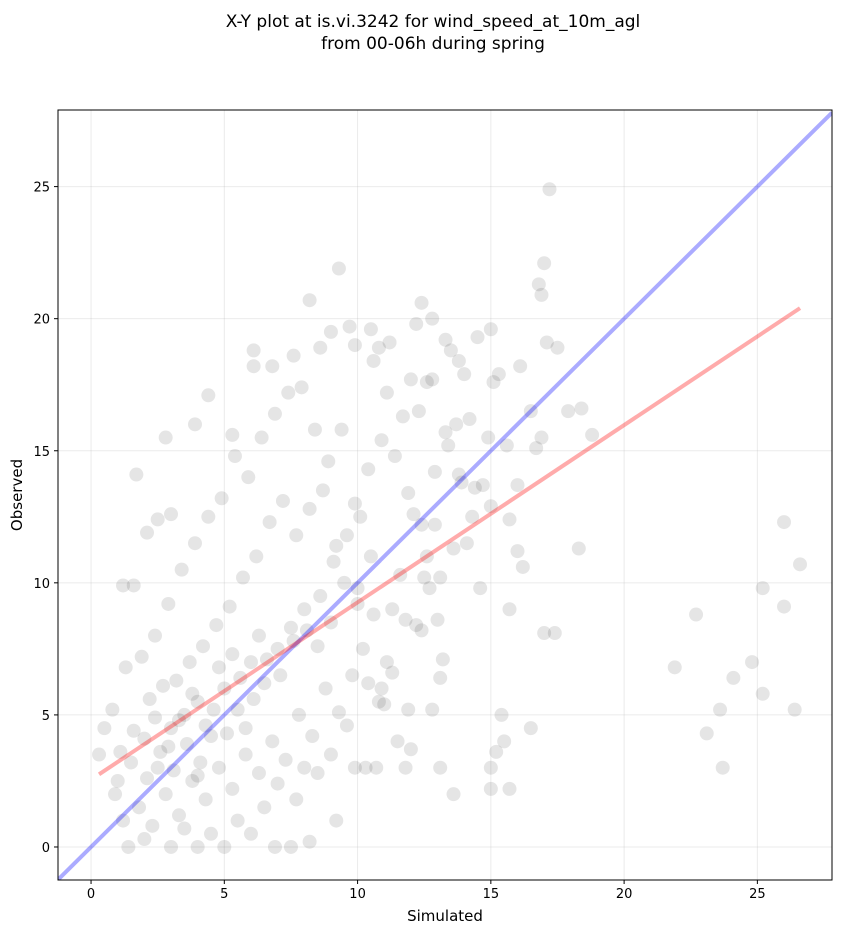 The height and width of the screenshot is (938, 843). What do you see at coordinates (491, 894) in the screenshot?
I see `x-tick-label: 15` at bounding box center [491, 894].